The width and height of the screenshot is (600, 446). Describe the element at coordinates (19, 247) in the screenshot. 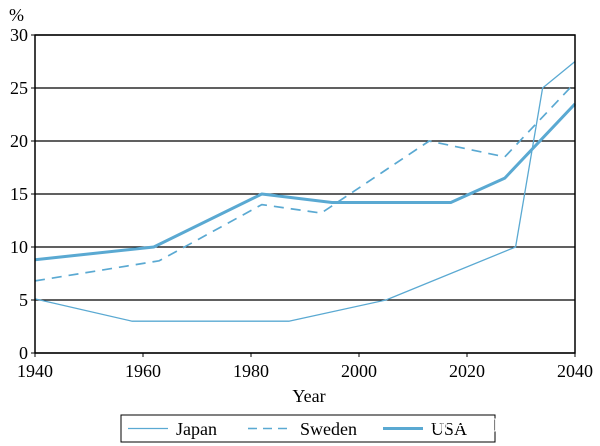

I see `y-tick-label-10: 10` at that location.